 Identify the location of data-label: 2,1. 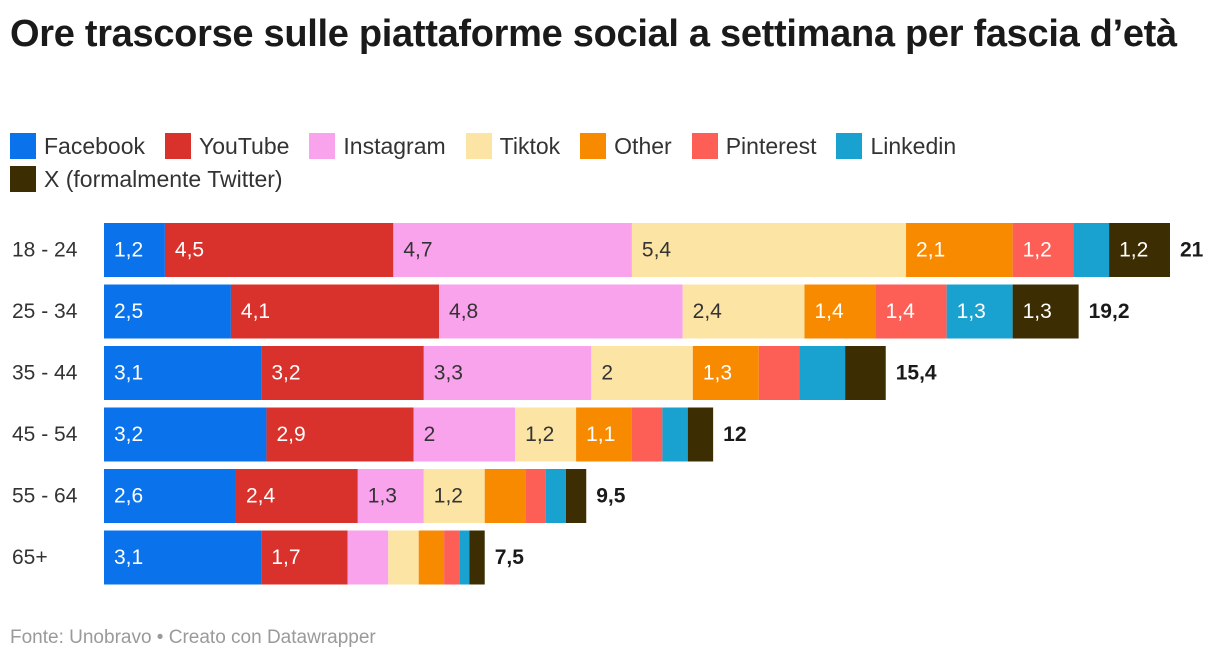
(930, 250).